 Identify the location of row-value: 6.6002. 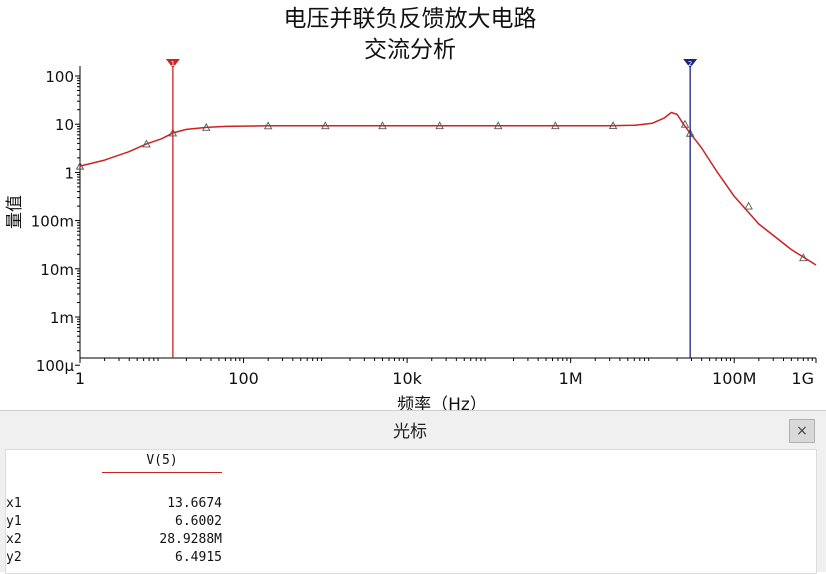
(198, 521).